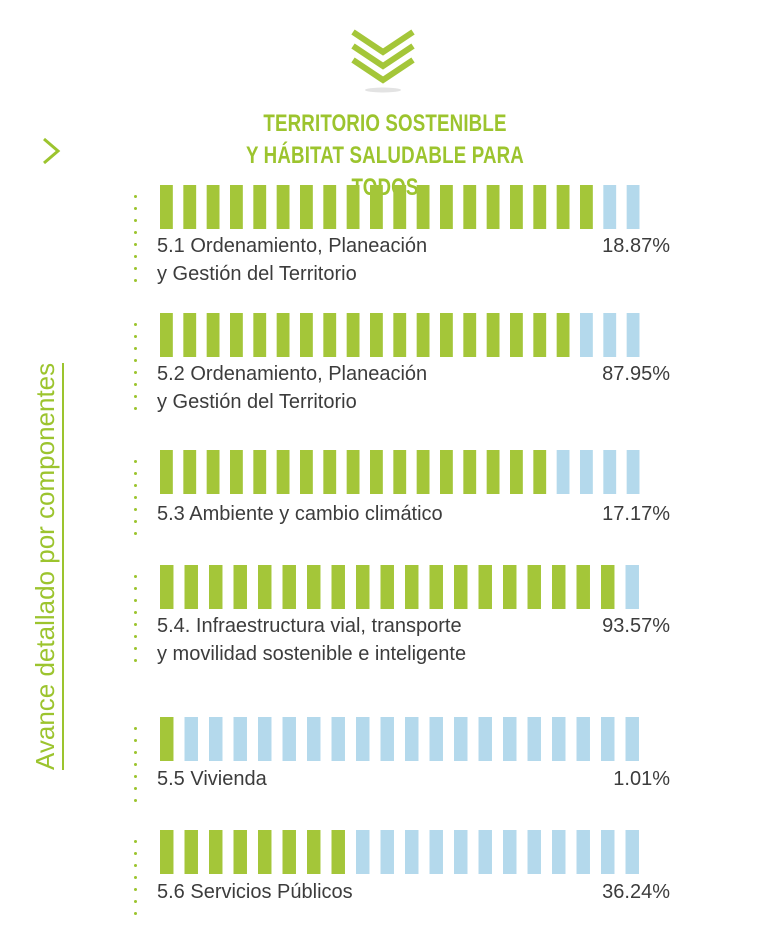 The image size is (768, 941). What do you see at coordinates (641, 779) in the screenshot?
I see `component-value: 1.01%` at bounding box center [641, 779].